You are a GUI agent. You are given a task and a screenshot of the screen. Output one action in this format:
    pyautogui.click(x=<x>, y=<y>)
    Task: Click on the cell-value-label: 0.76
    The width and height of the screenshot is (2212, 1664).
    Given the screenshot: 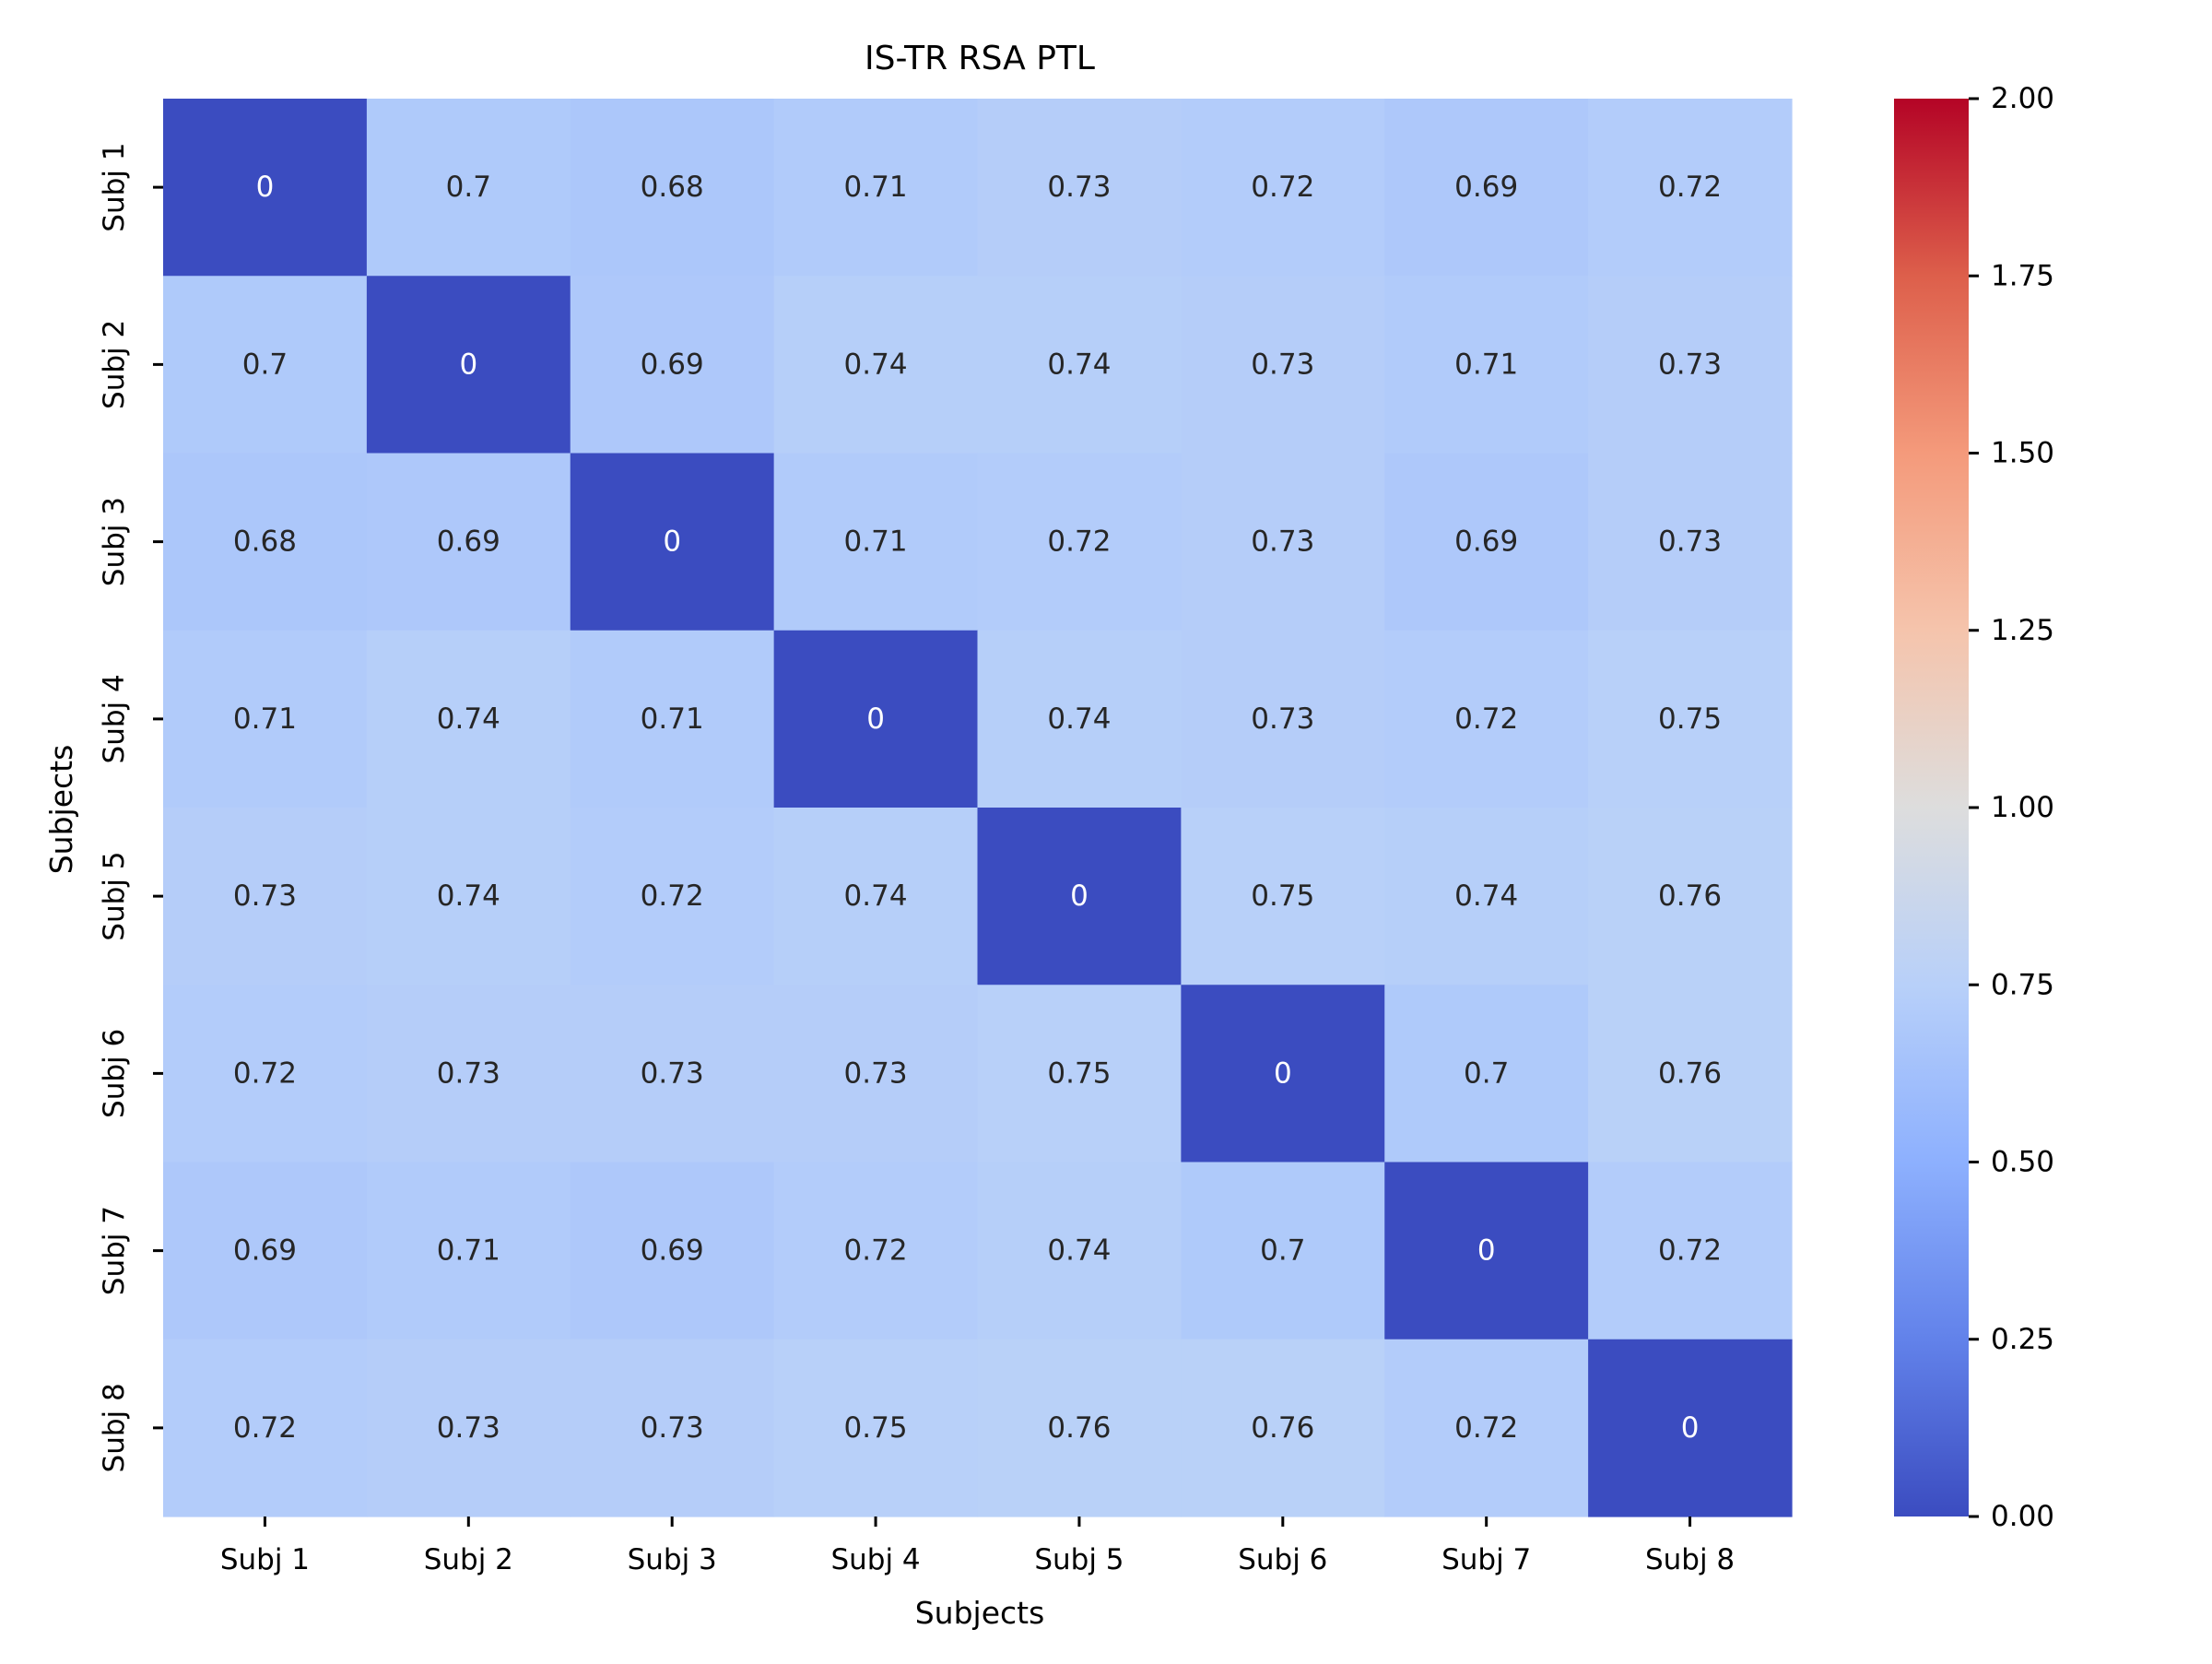 What is the action you would take?
    pyautogui.click(x=1282, y=1428)
    